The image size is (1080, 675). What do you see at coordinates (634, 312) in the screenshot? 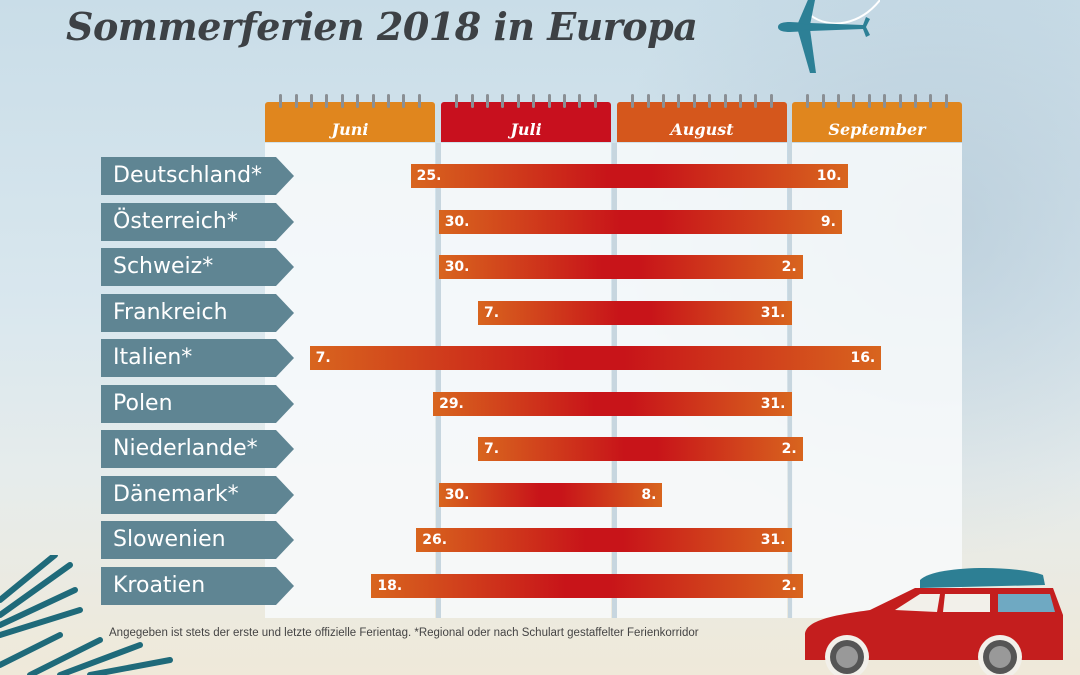
I see `holiday-bar: 7. 31.` at bounding box center [634, 312].